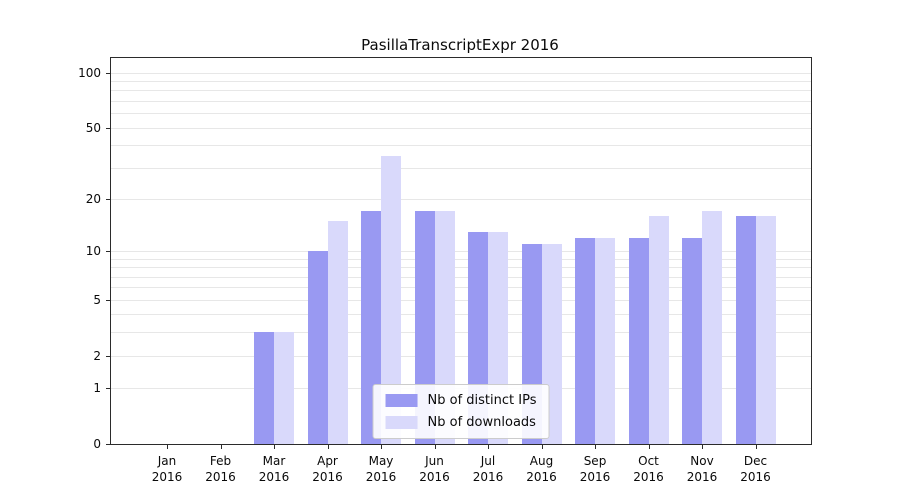 The image size is (900, 500). I want to click on x-tick-label: Mar 2016, so click(274, 469).